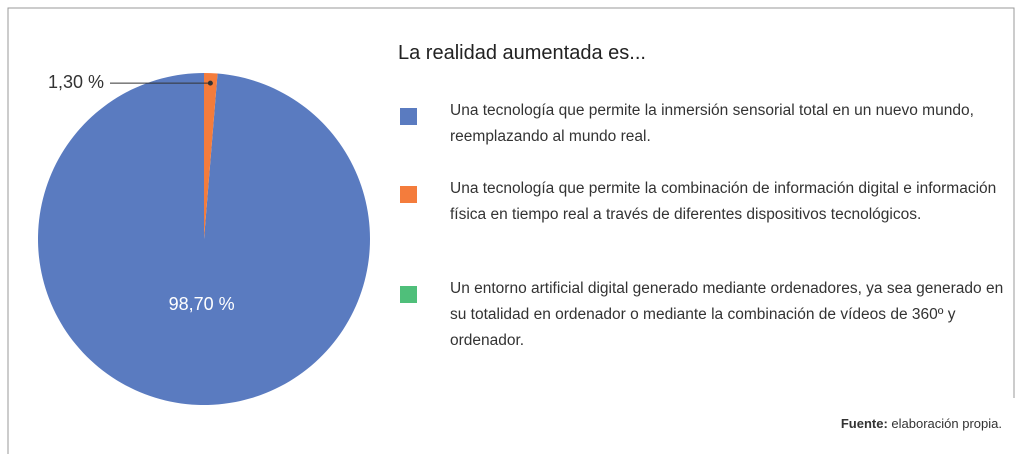 This screenshot has width=1022, height=454. I want to click on data-label: 1,30 %, so click(76, 82).